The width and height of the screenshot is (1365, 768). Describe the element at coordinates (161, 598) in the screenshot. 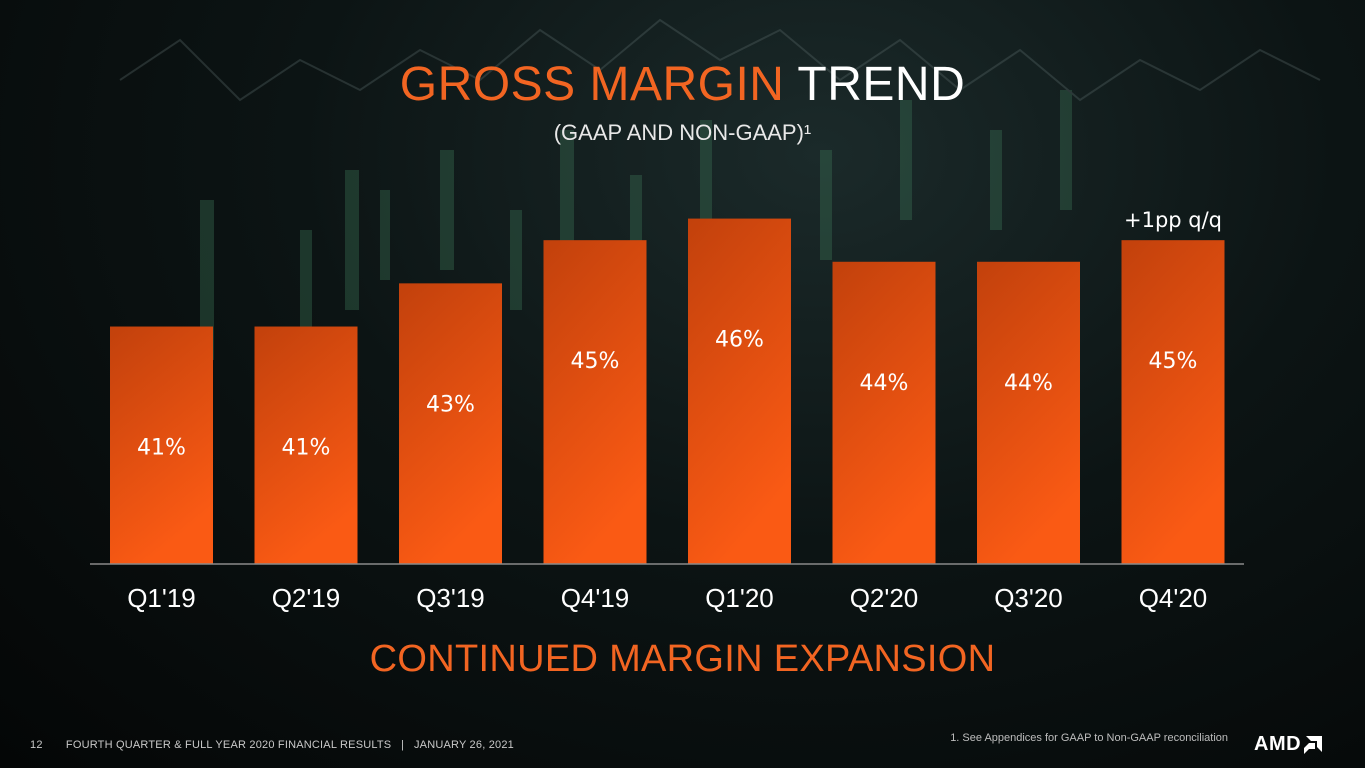

I see `x-tick-label-Q1'19: Q1'19` at that location.